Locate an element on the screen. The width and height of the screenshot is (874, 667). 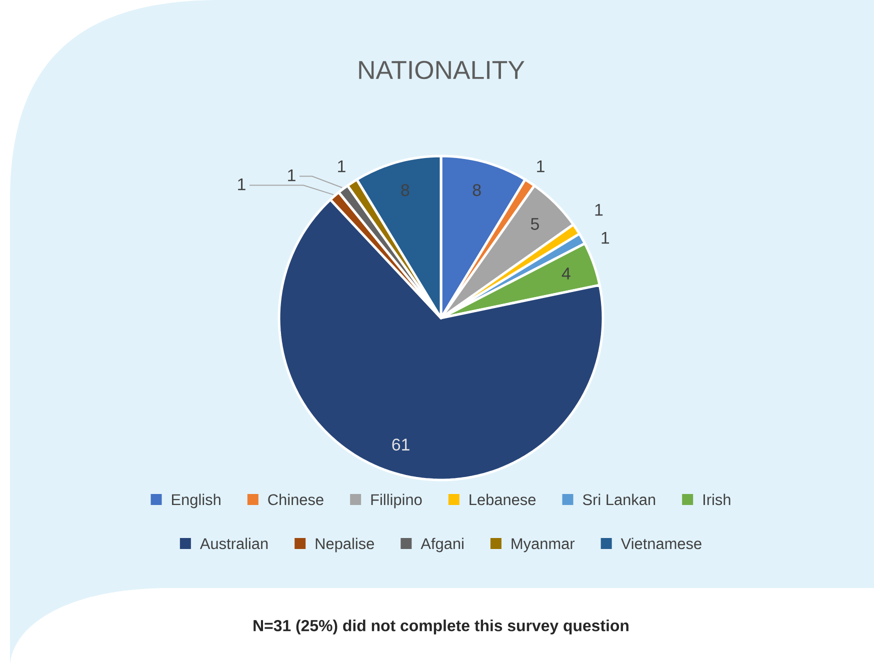
legend-label: Chinese is located at coordinates (296, 500).